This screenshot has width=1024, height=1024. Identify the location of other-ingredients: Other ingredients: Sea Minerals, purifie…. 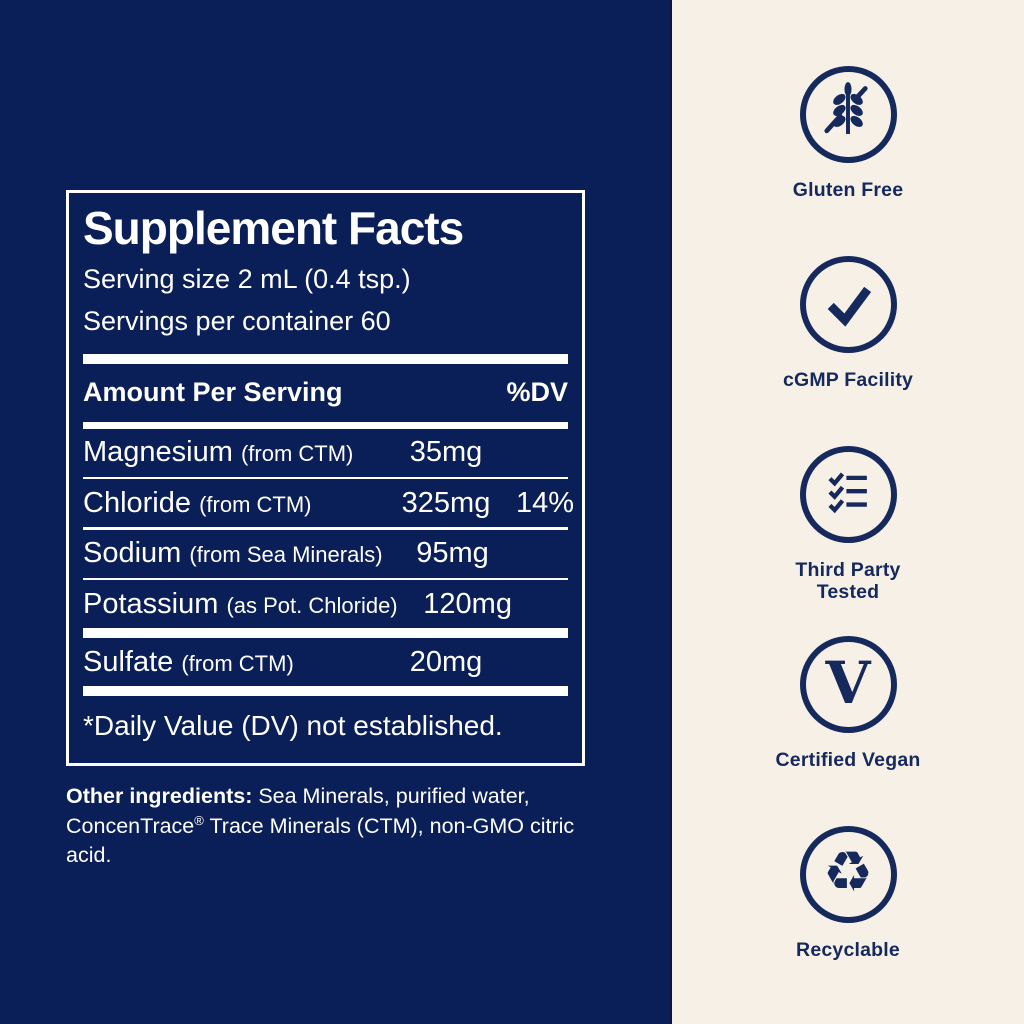
(340, 826).